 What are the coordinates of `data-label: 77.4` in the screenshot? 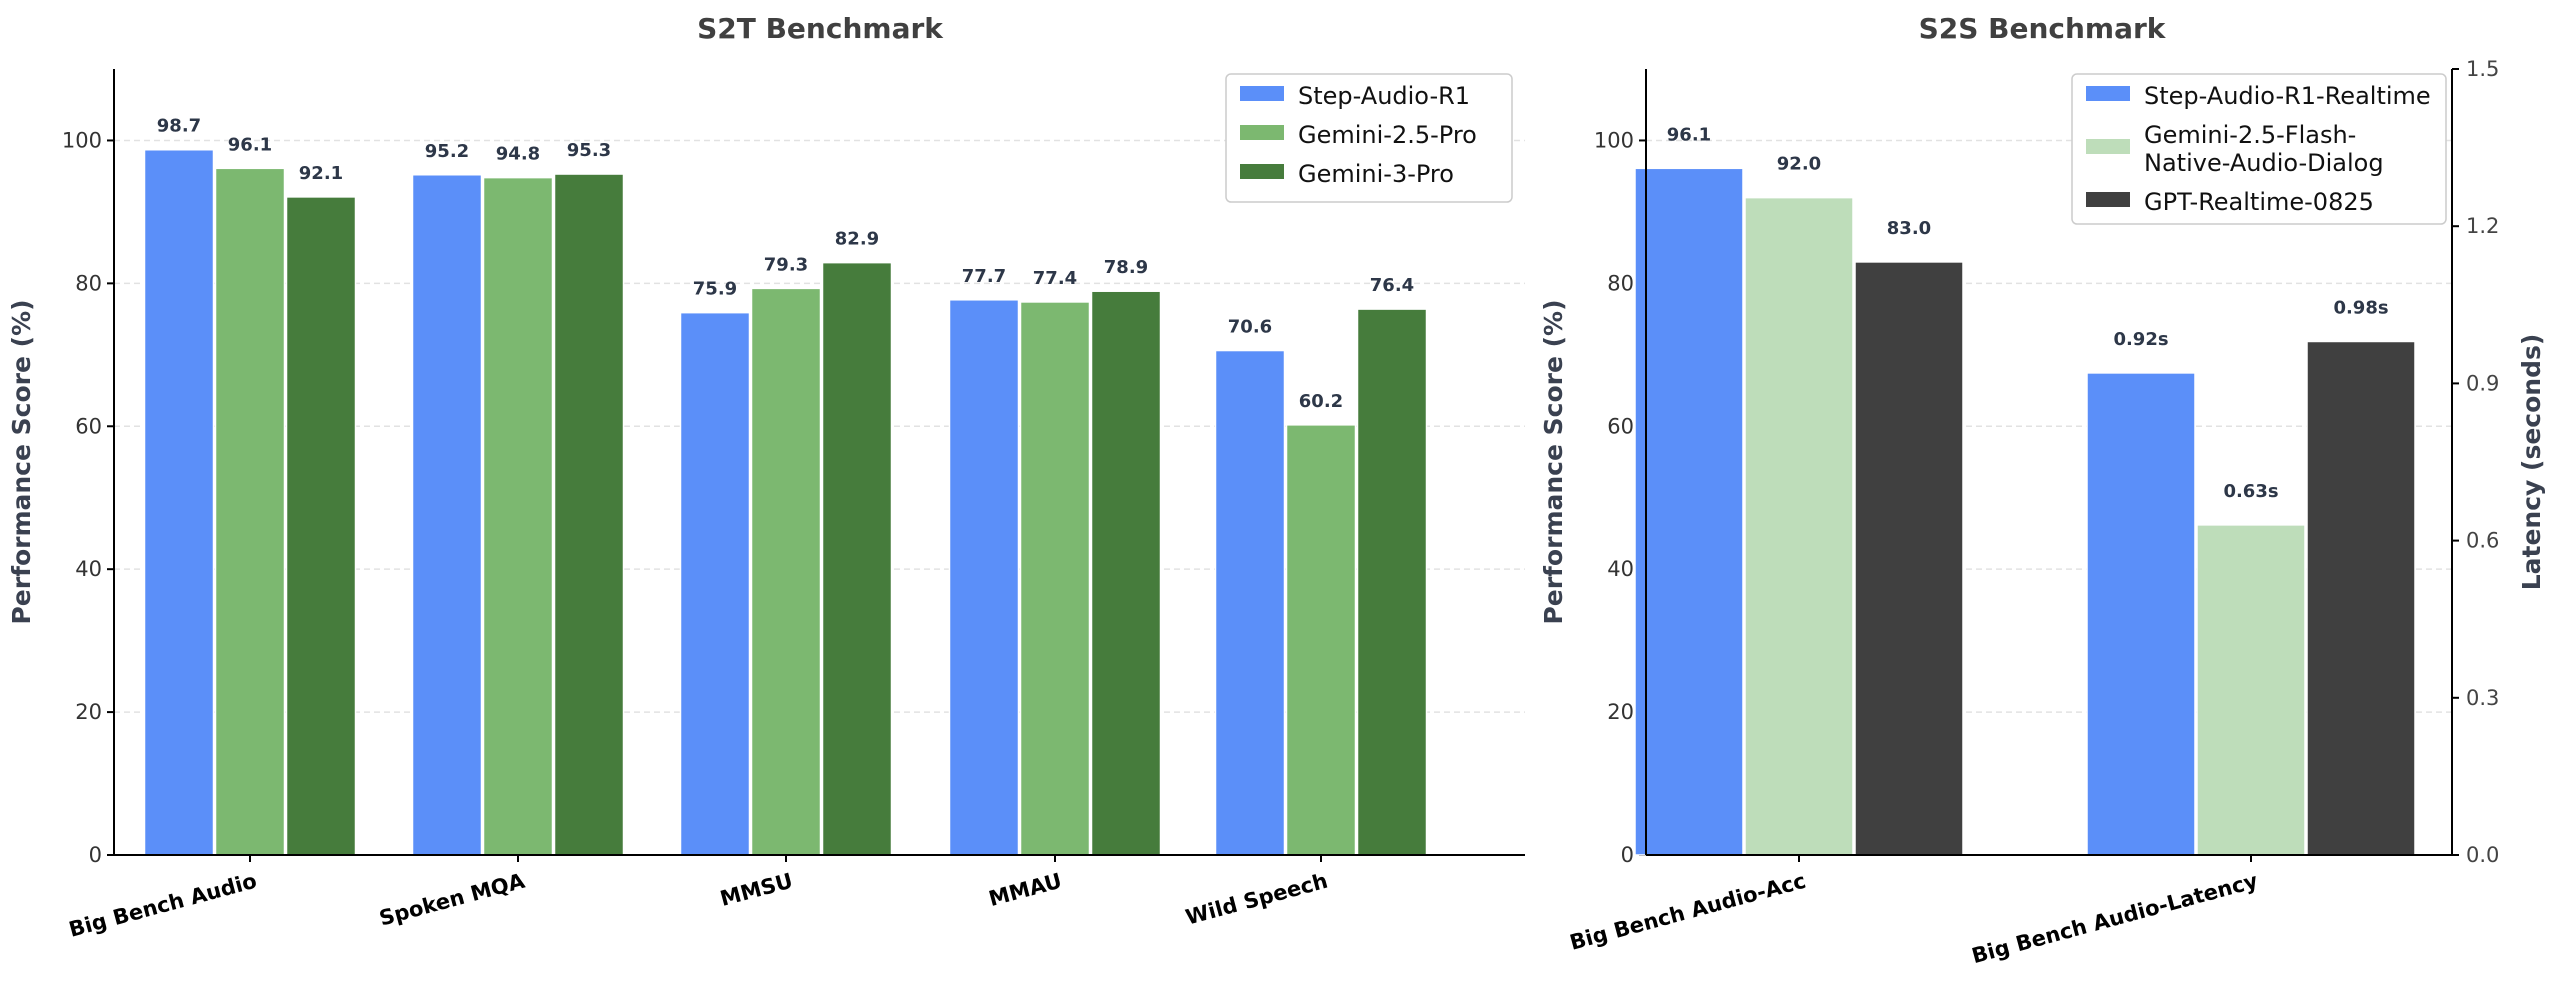 It's located at (1055, 278).